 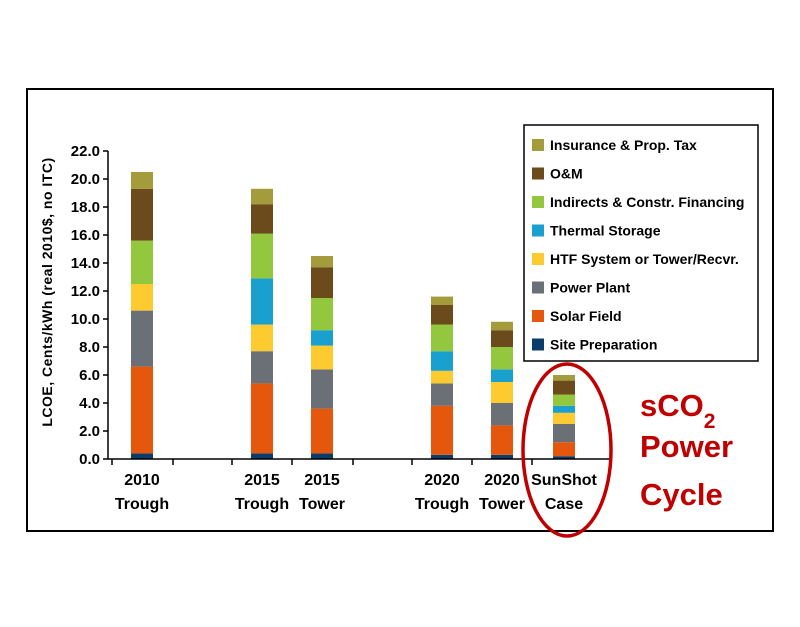 I want to click on legend-label: Solar Field, so click(x=586, y=316).